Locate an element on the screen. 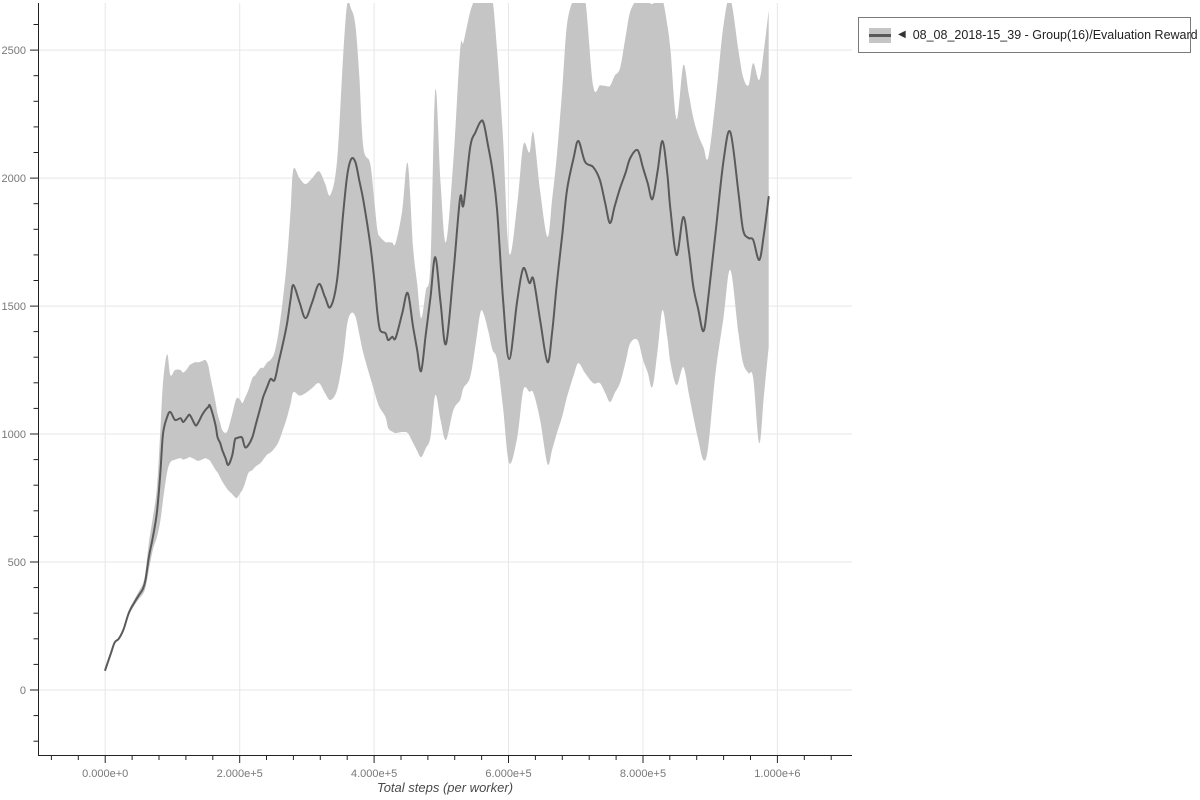  x-axis-title: Total steps (per worker) is located at coordinates (445, 787).